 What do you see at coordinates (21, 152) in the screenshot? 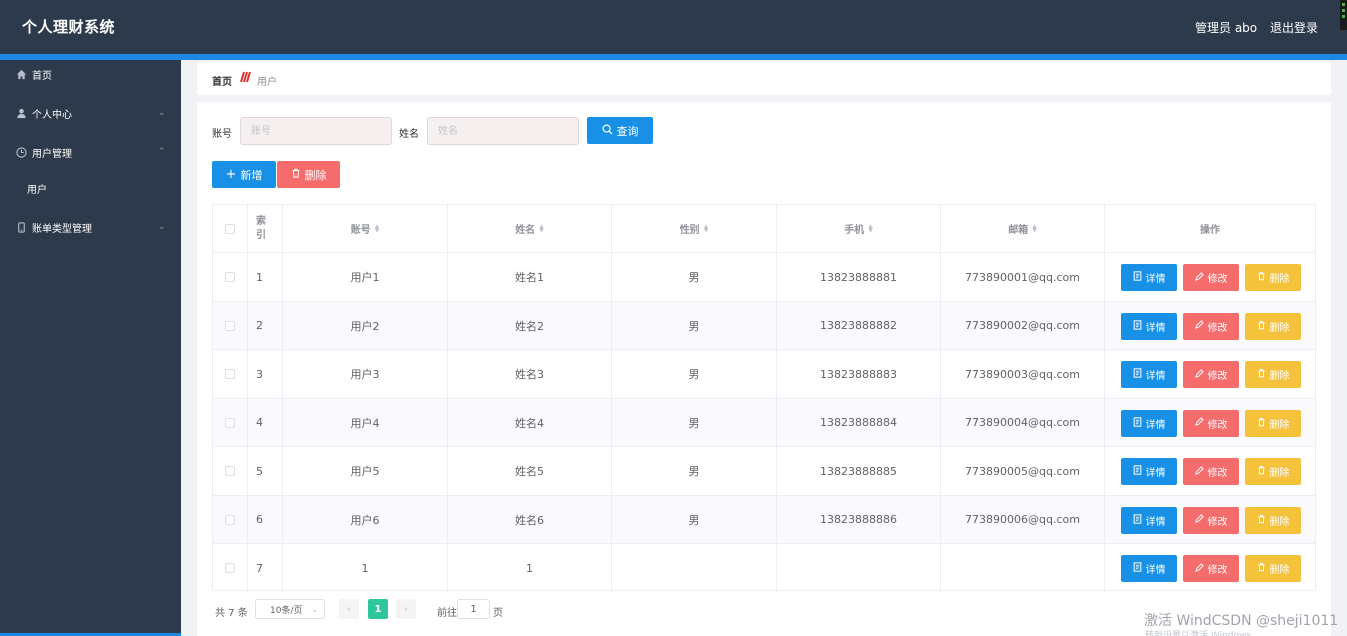
I see `clock-icon` at bounding box center [21, 152].